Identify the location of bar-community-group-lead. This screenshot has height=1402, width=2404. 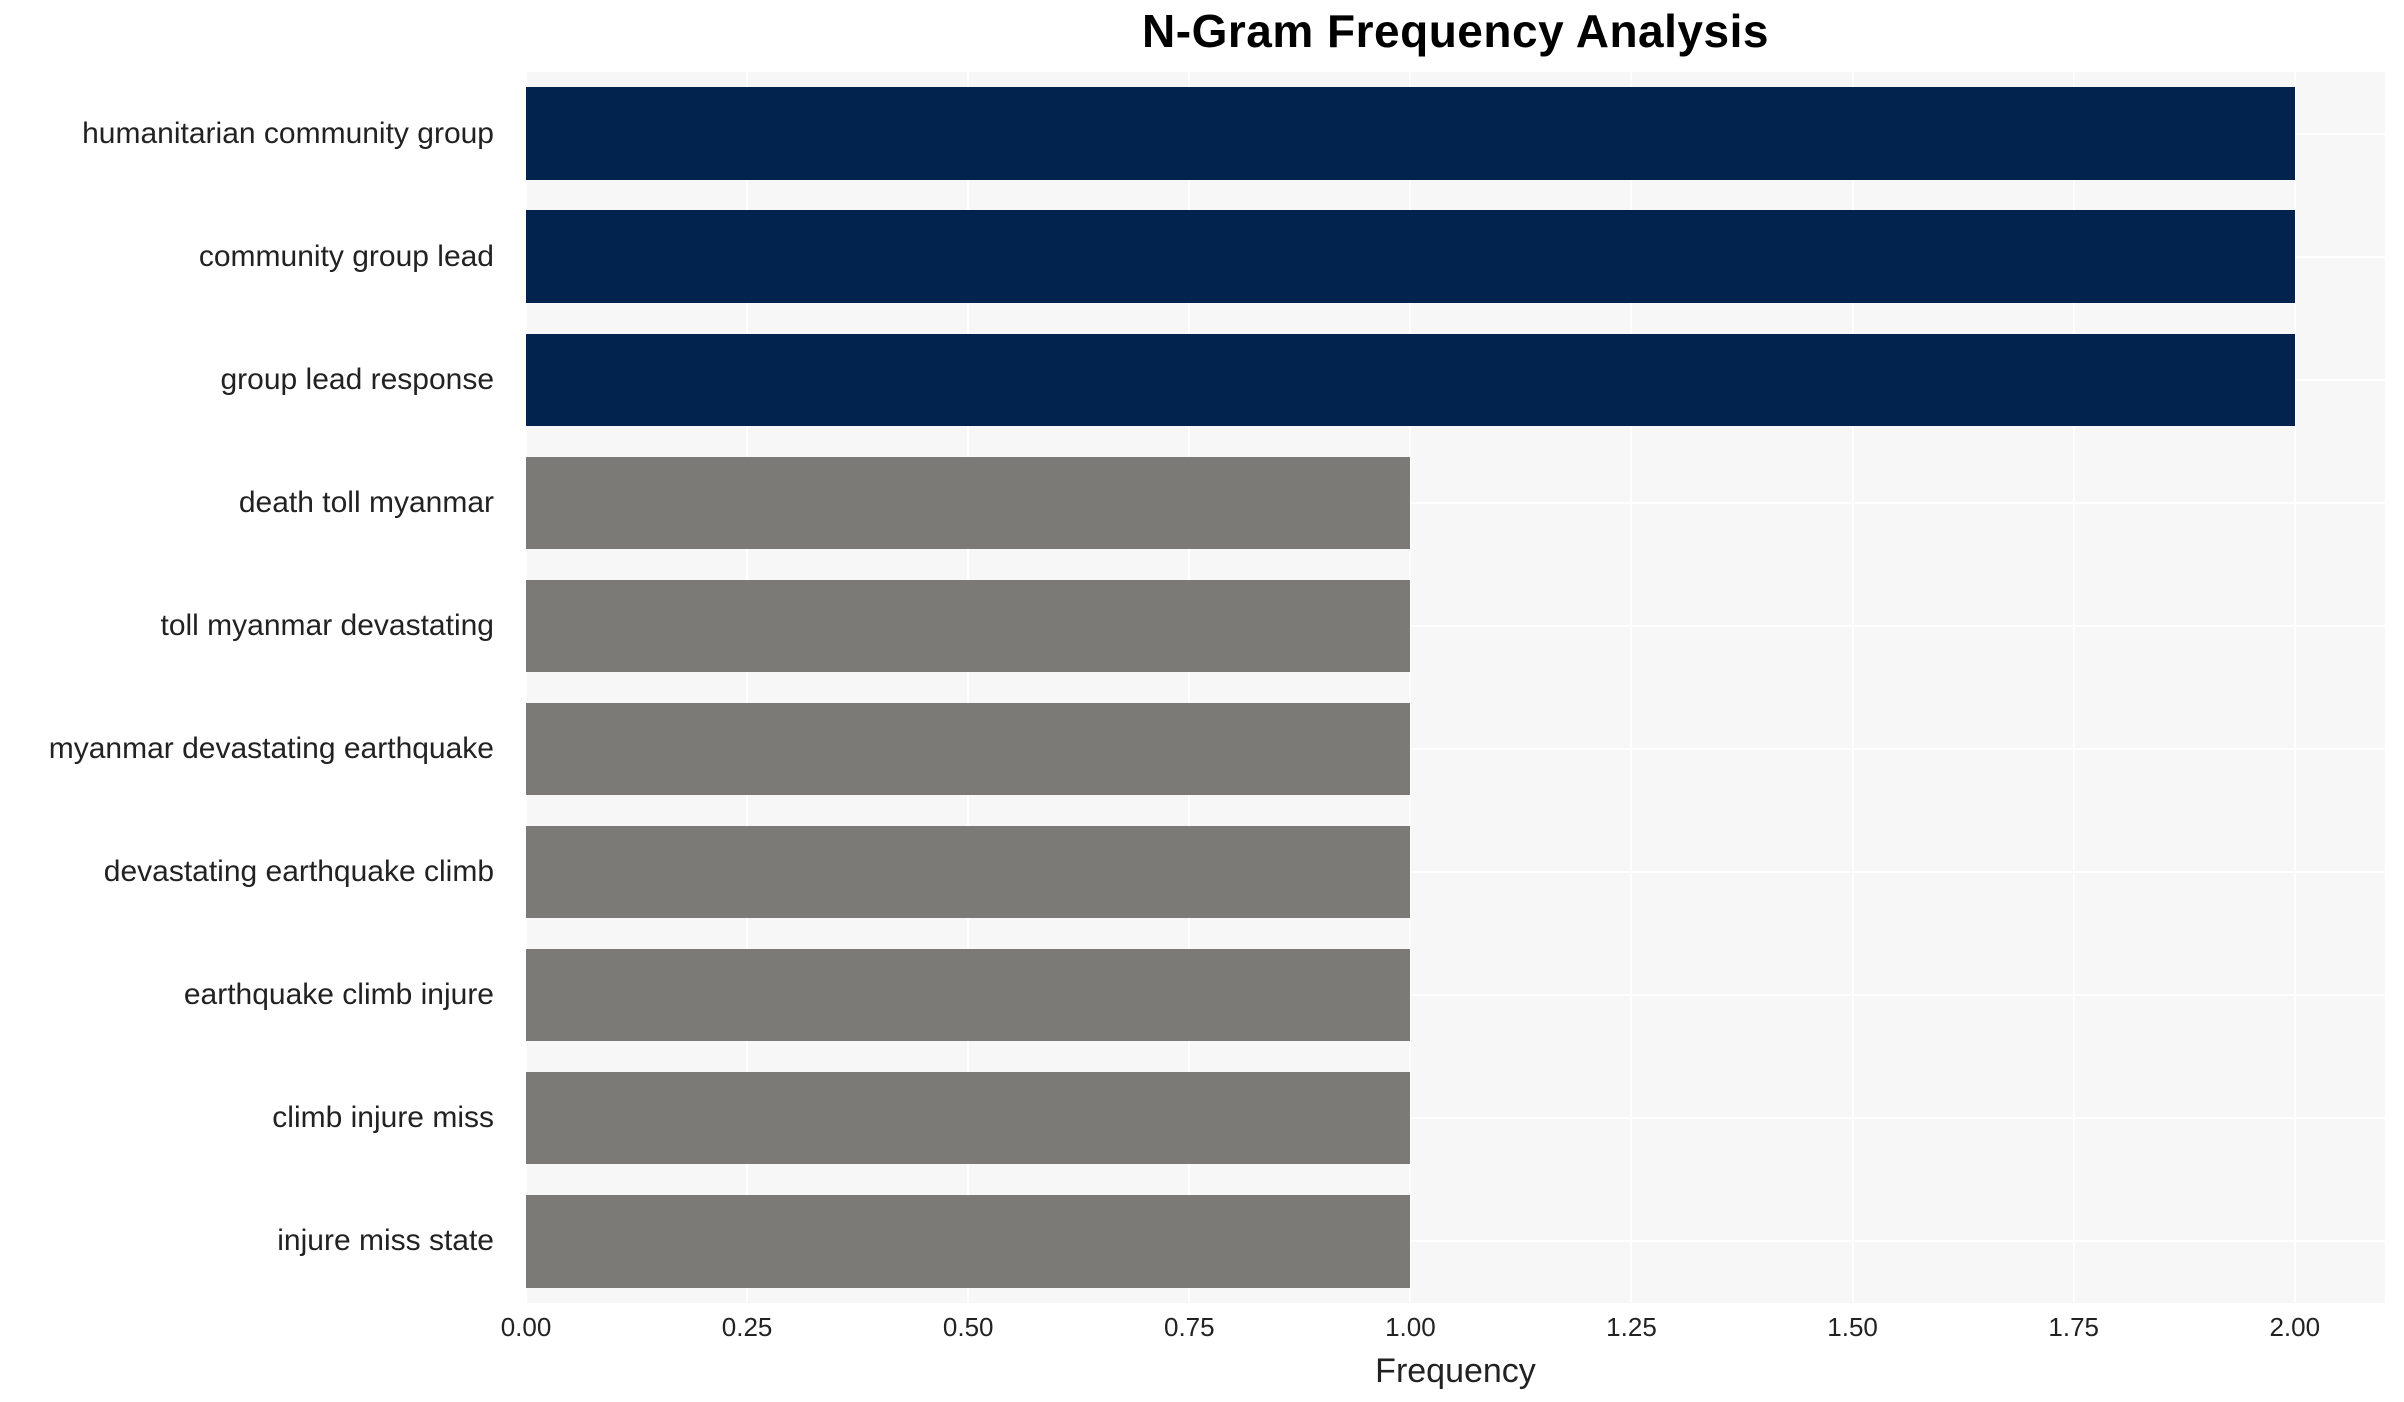
(1410, 256).